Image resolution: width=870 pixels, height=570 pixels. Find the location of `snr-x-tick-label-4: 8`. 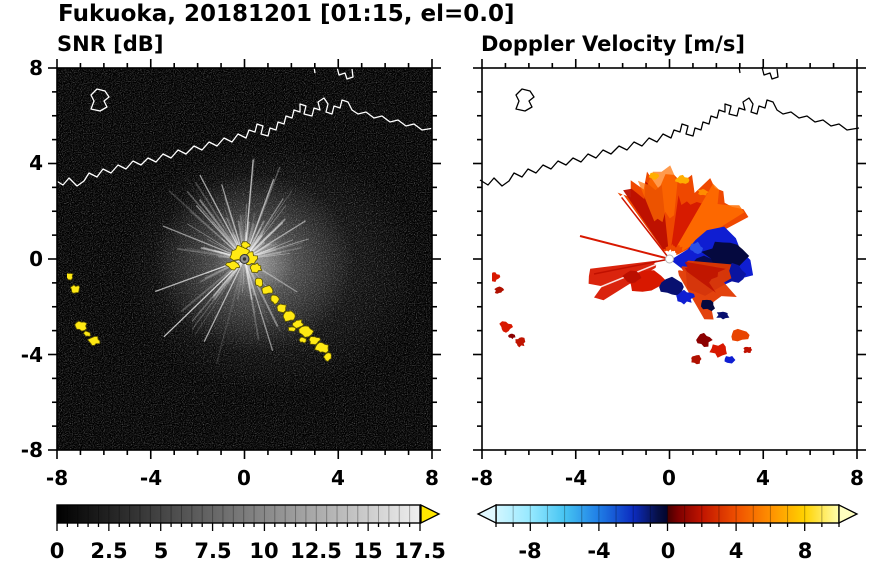

snr-x-tick-label-4: 8 is located at coordinates (432, 478).